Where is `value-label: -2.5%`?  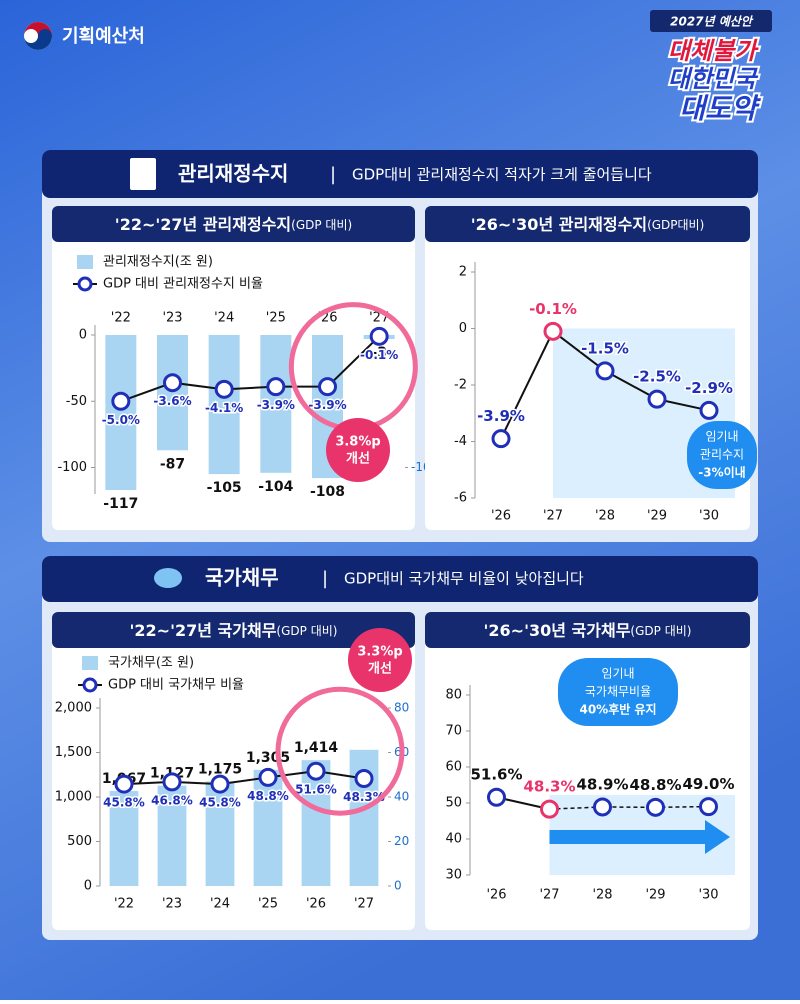 value-label: -2.5% is located at coordinates (657, 377).